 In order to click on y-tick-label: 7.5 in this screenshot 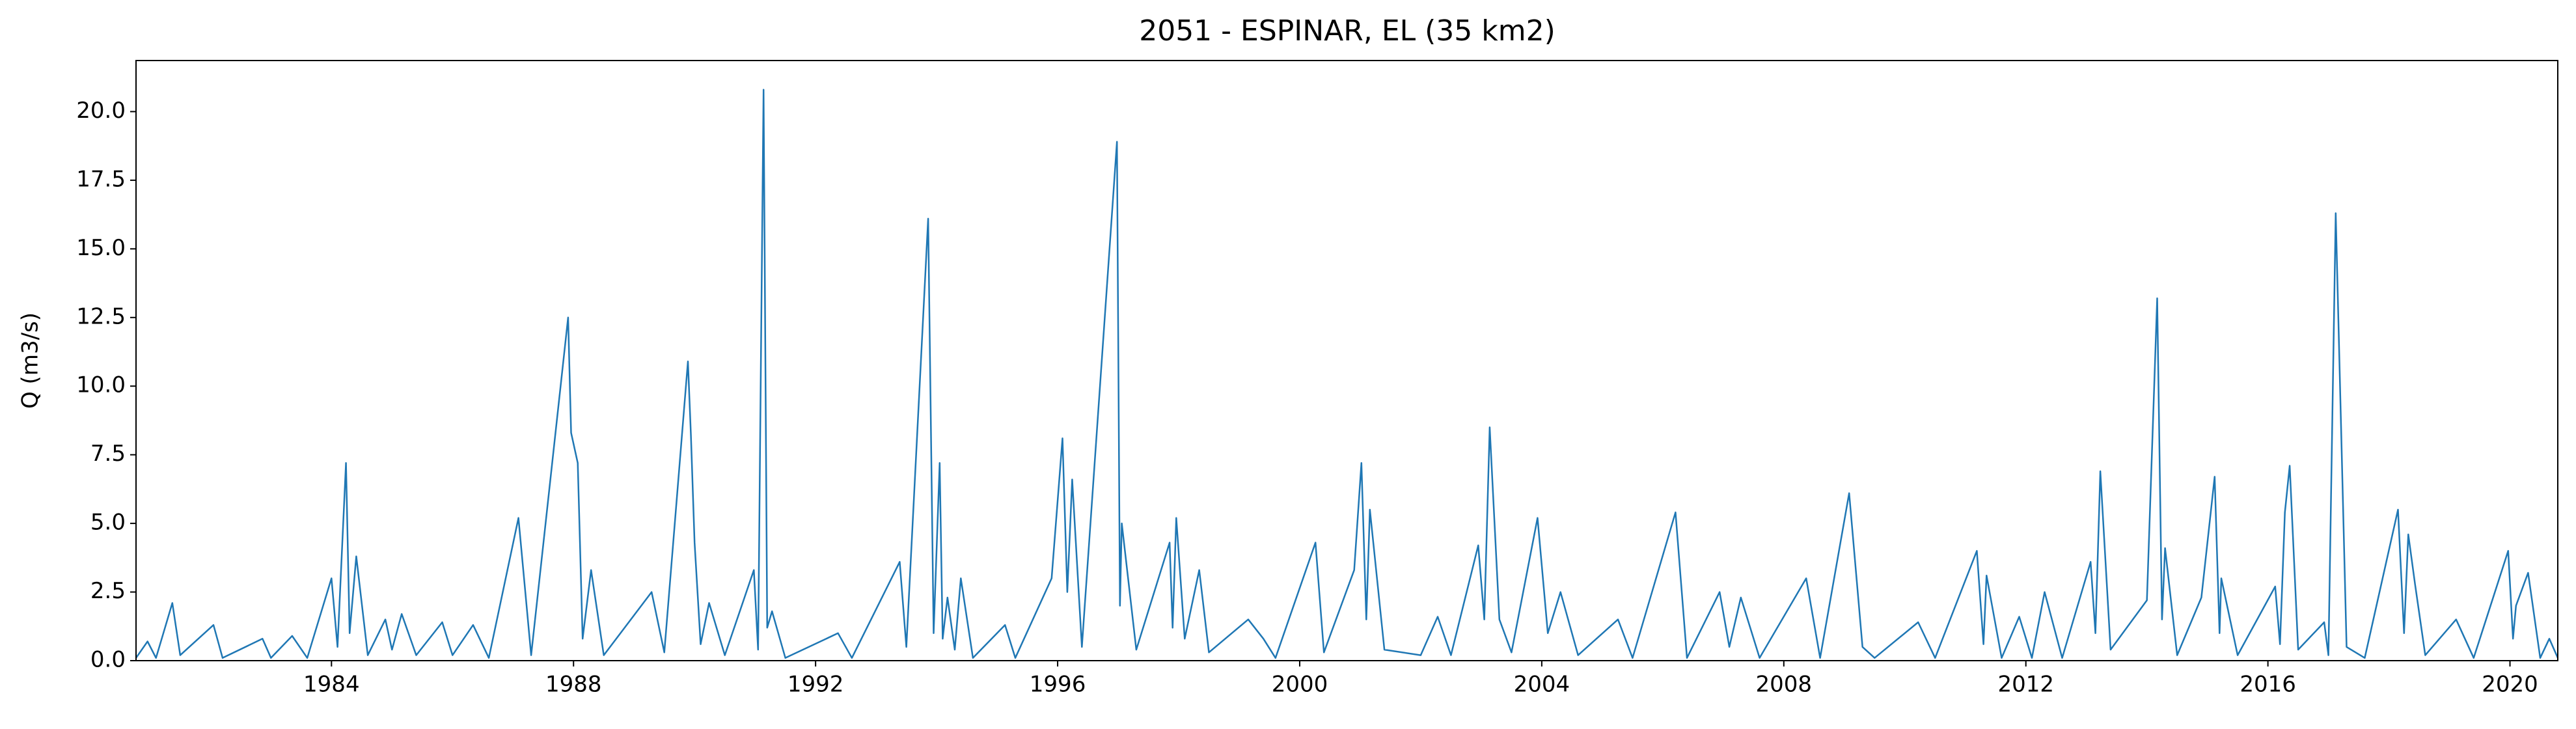, I will do `click(108, 454)`.